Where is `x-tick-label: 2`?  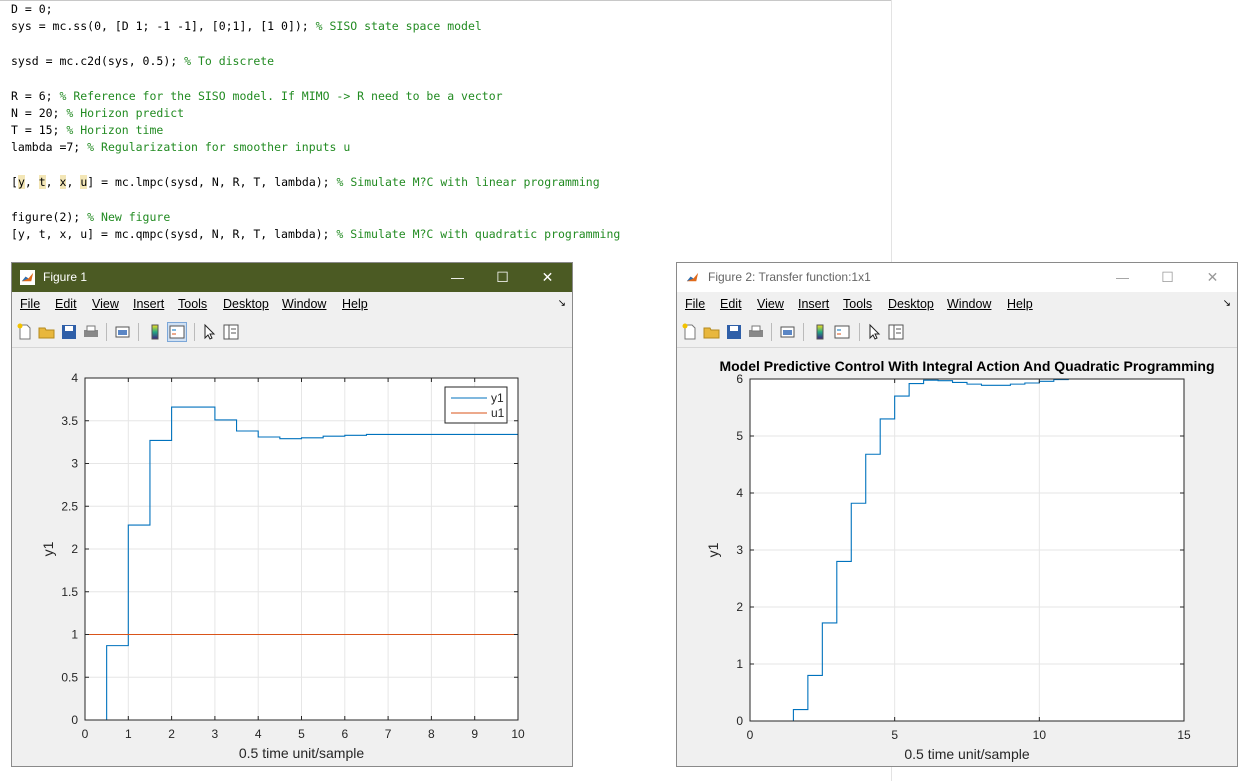 x-tick-label: 2 is located at coordinates (171, 734).